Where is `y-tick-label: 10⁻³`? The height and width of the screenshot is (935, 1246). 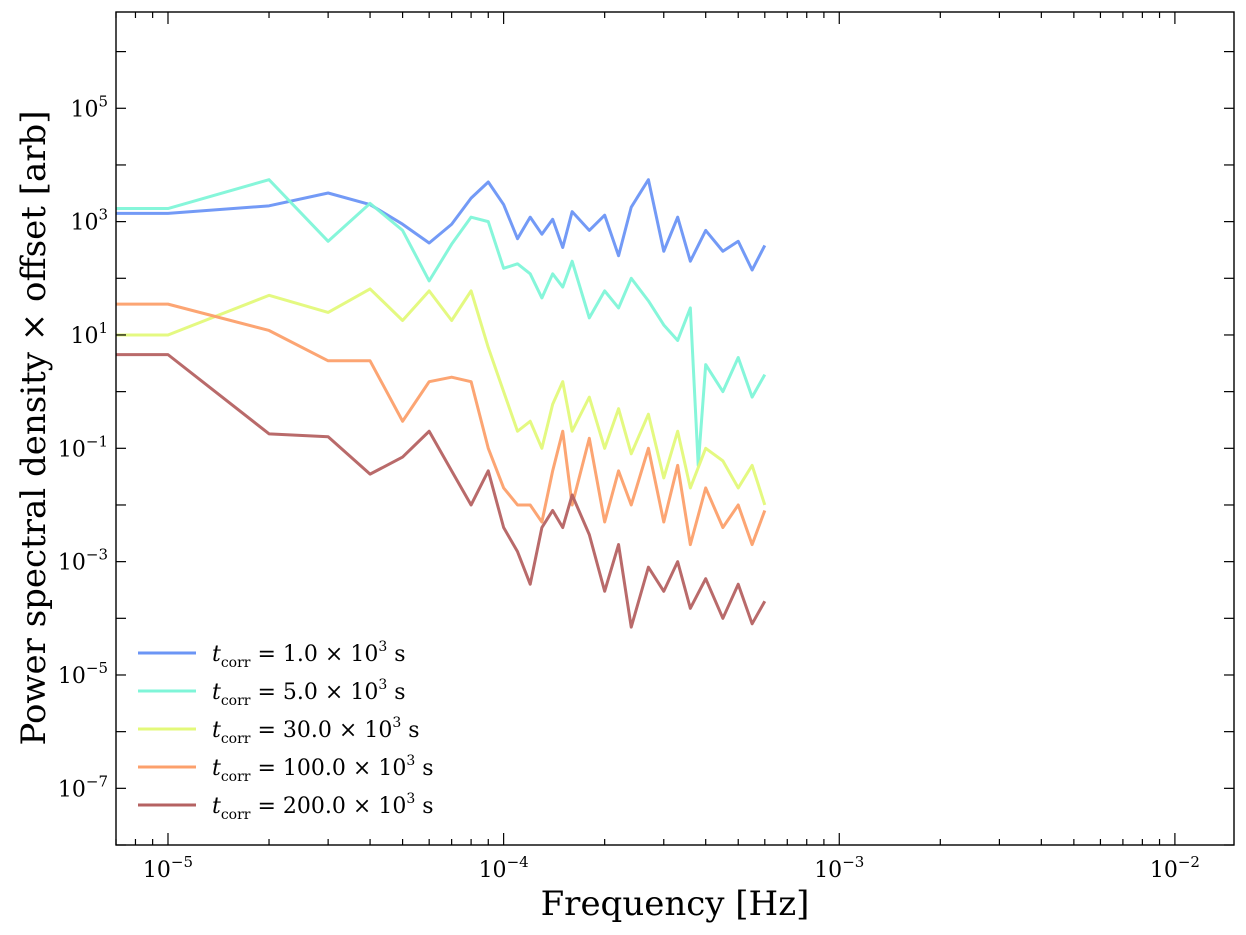 y-tick-label: 10⁻³ is located at coordinates (83, 561).